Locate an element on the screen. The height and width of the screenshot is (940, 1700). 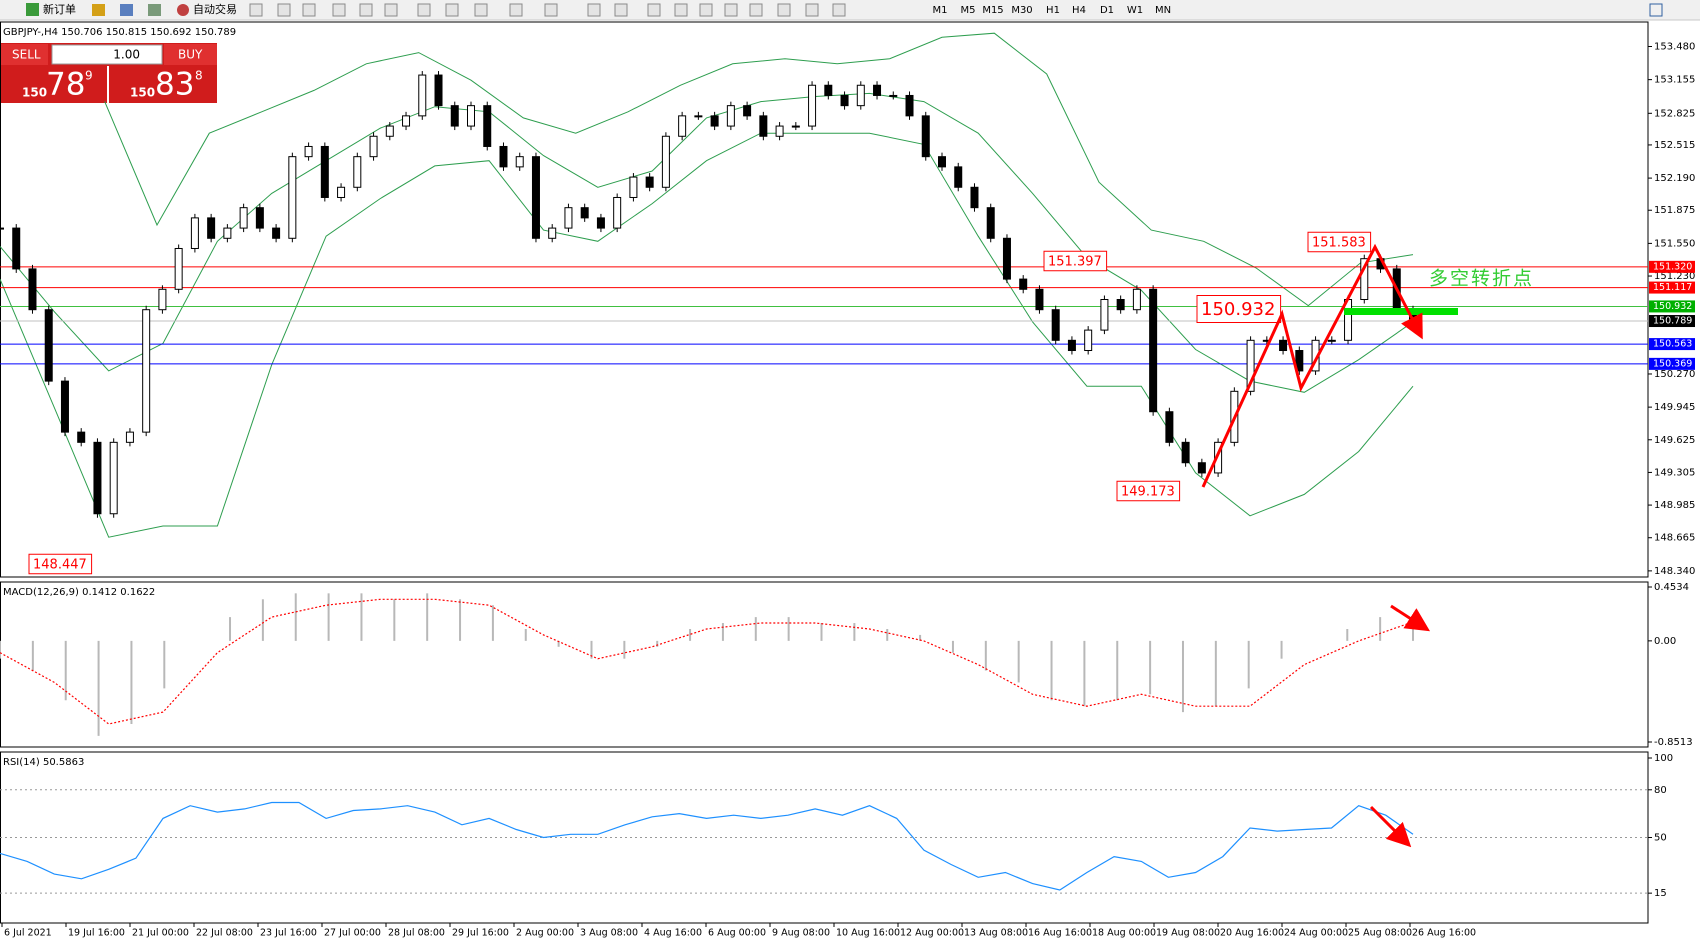
x-tick-label: 21 Jul 00:00 is located at coordinates (160, 933).